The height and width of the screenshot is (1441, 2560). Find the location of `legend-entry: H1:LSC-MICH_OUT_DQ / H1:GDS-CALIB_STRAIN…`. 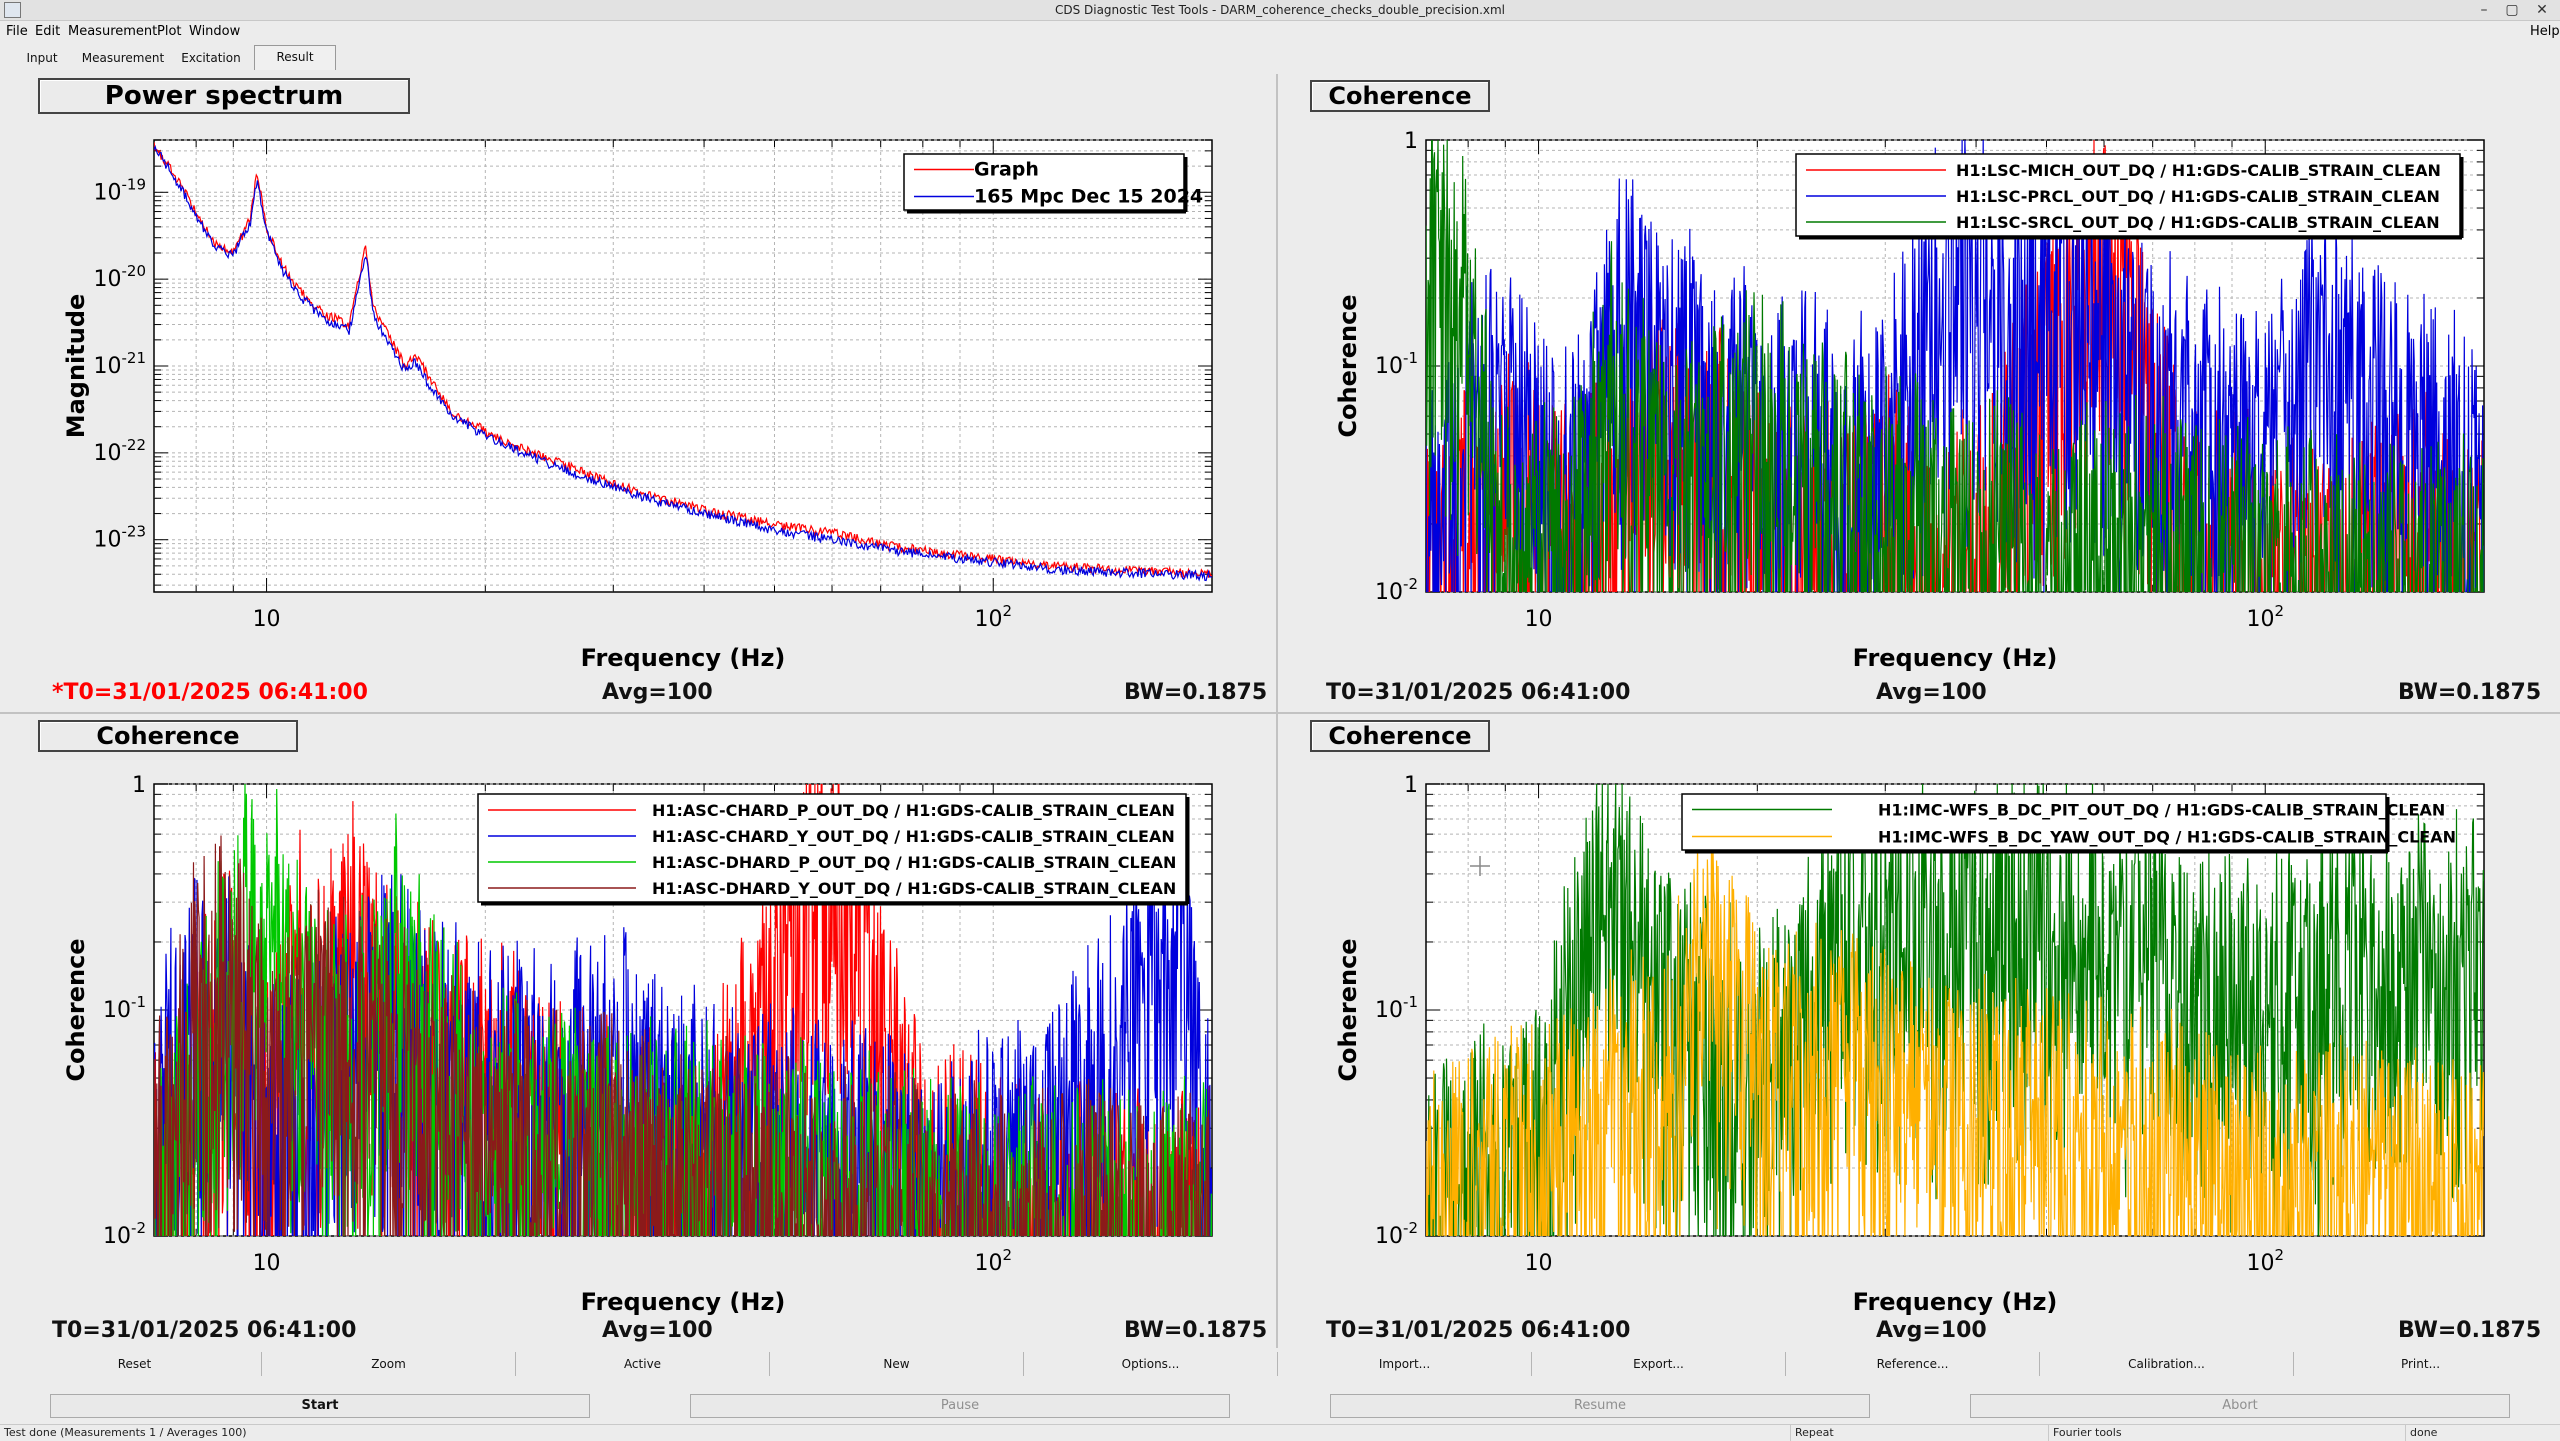

legend-entry: H1:LSC-MICH_OUT_DQ / H1:GDS-CALIB_STRAIN… is located at coordinates (2198, 170).